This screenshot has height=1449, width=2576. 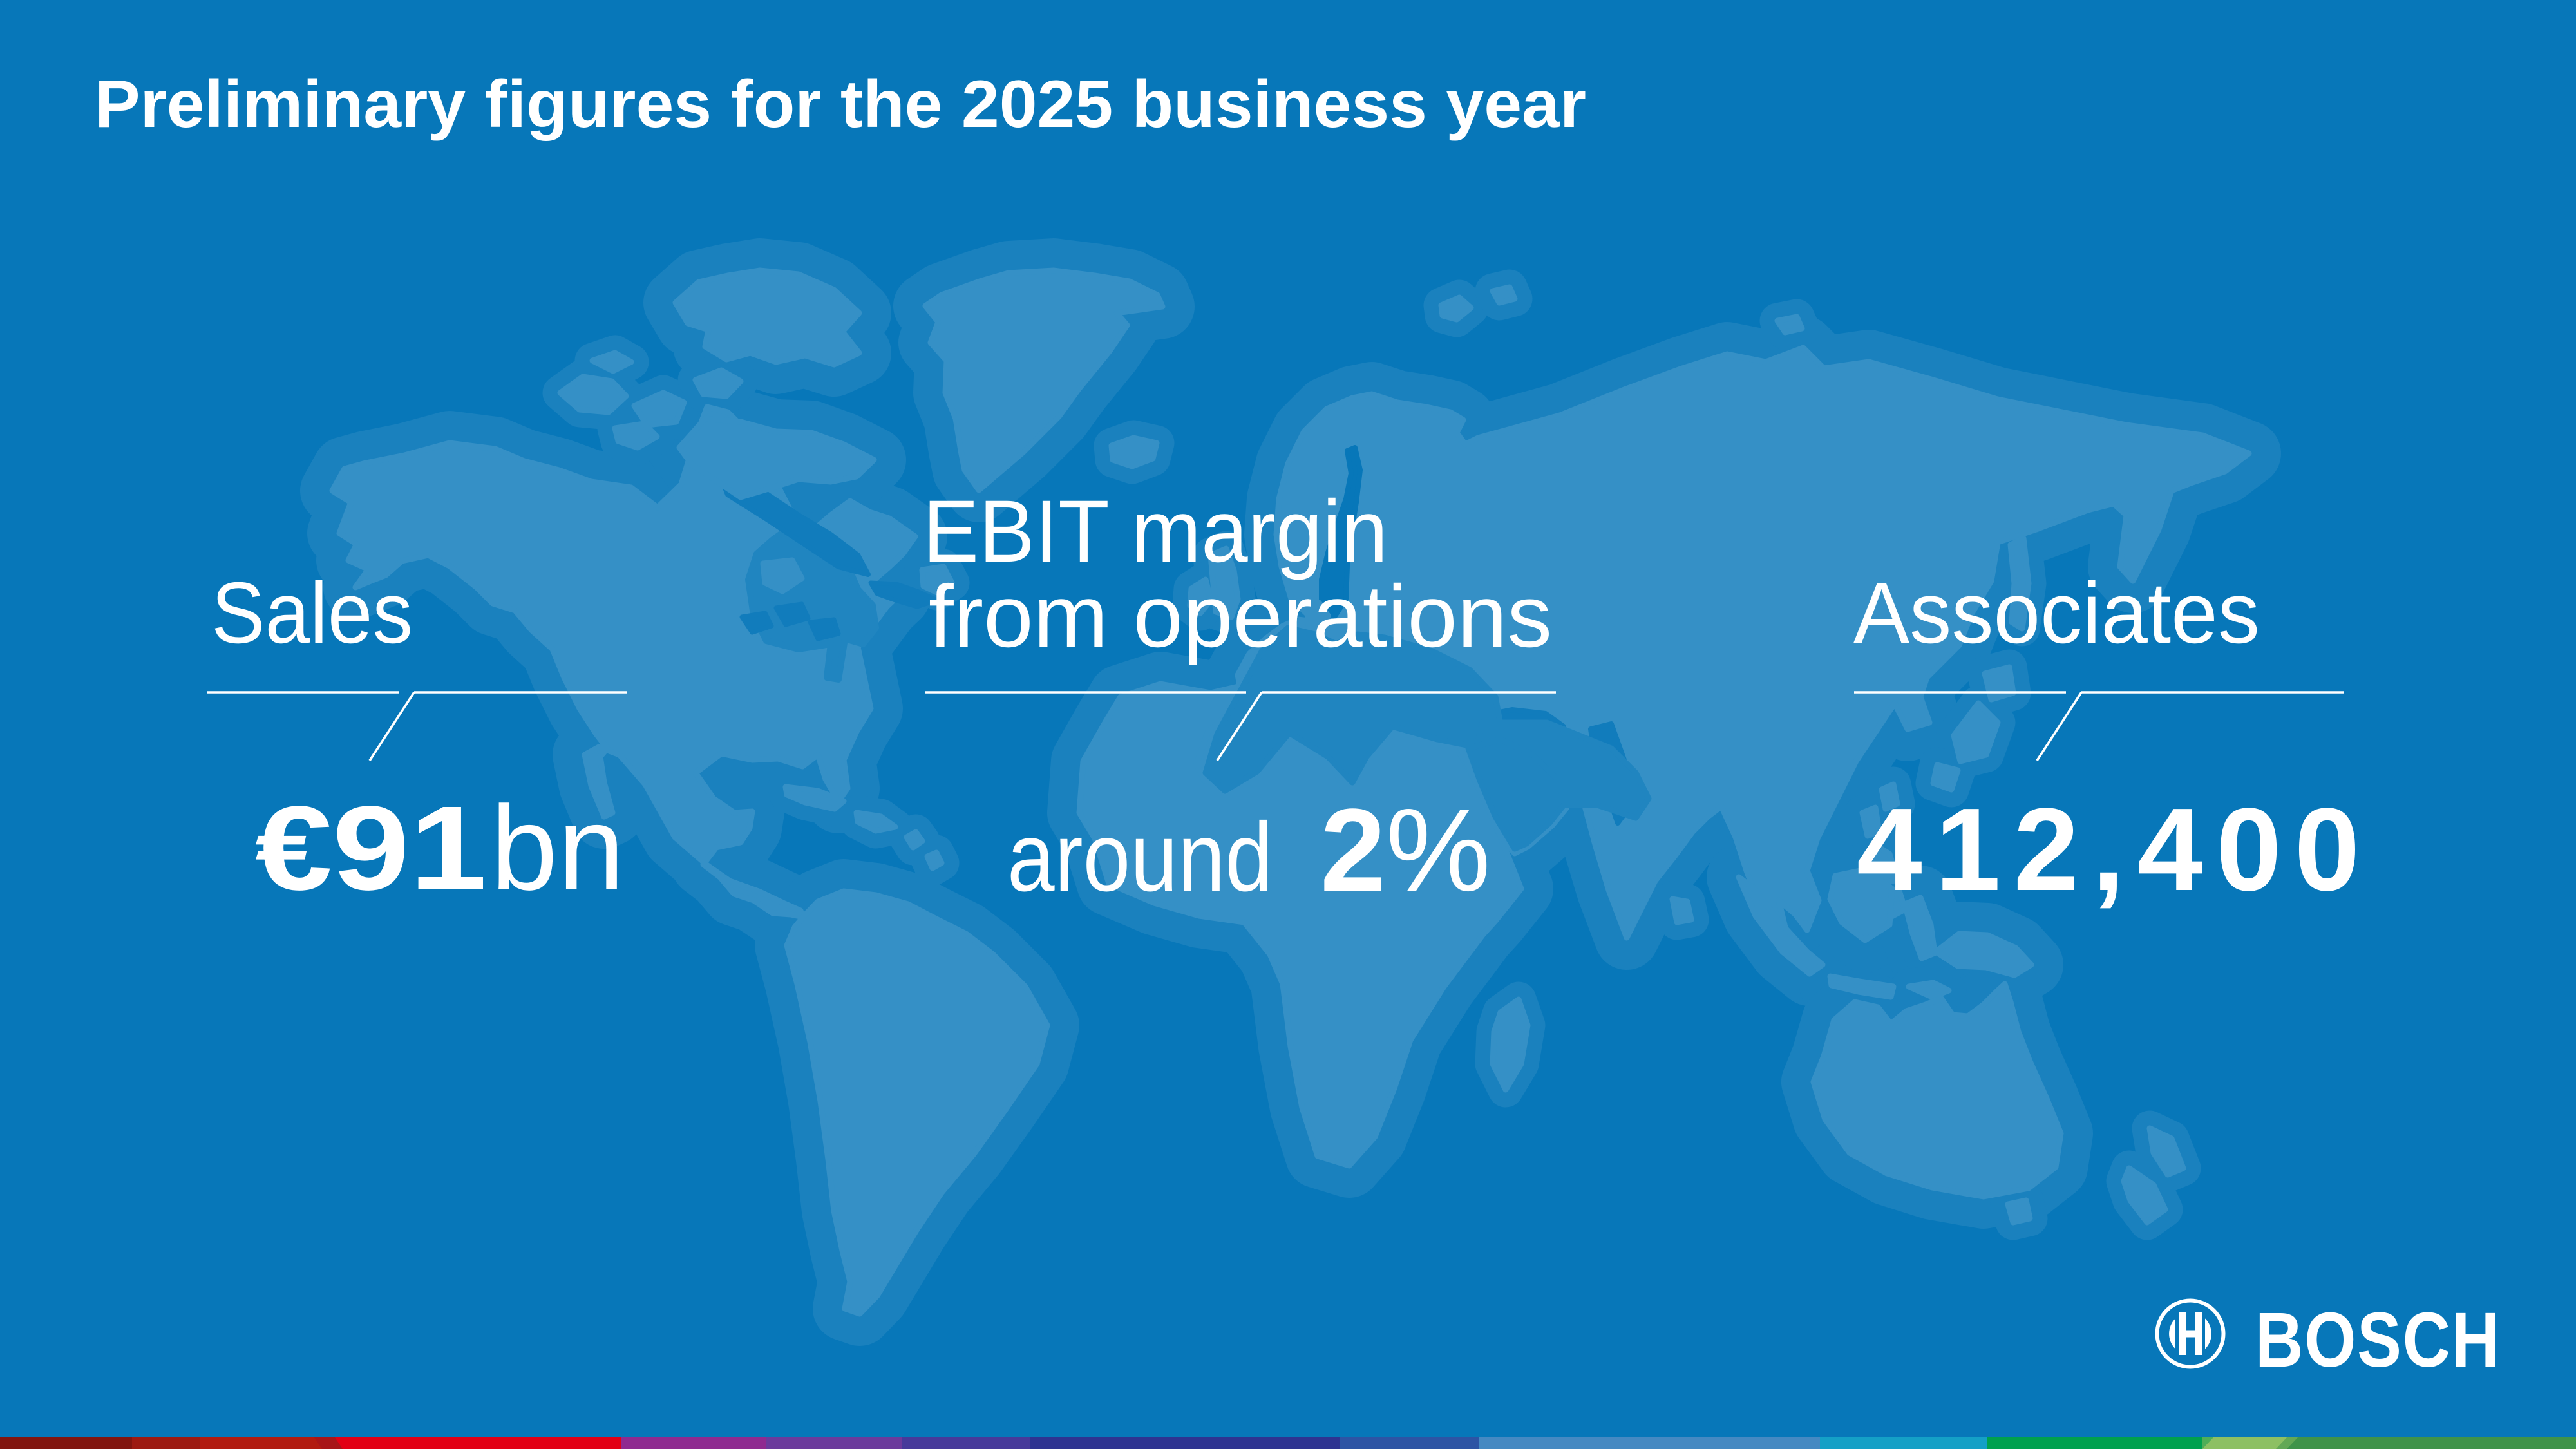 I want to click on svg-text: 2, so click(x=1353, y=850).